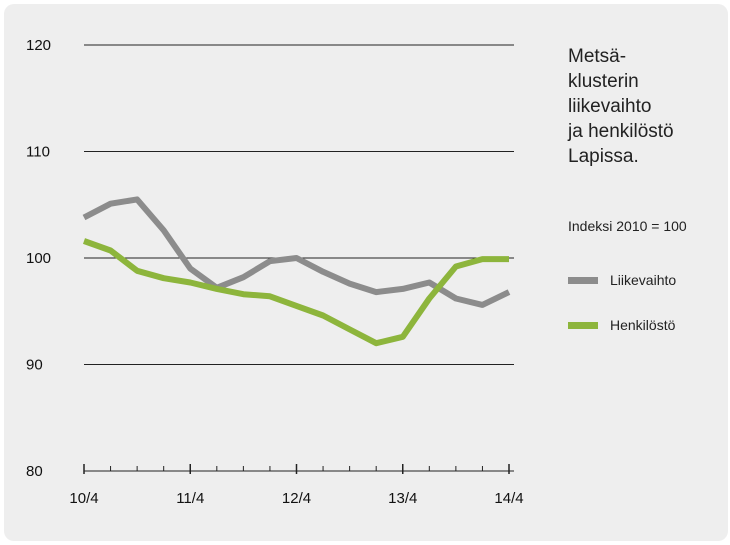 Image resolution: width=730 pixels, height=545 pixels. Describe the element at coordinates (643, 280) in the screenshot. I see `legend-label-liikevaihto: Liikevaihto` at that location.